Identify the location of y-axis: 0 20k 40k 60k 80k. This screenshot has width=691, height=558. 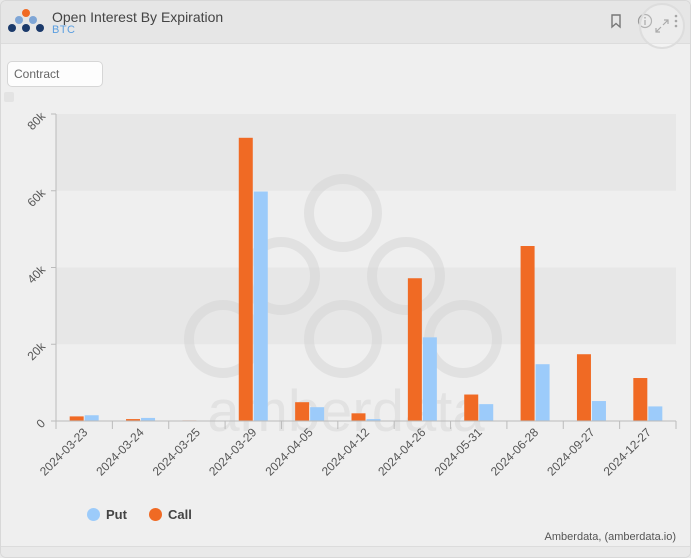
(41, 270).